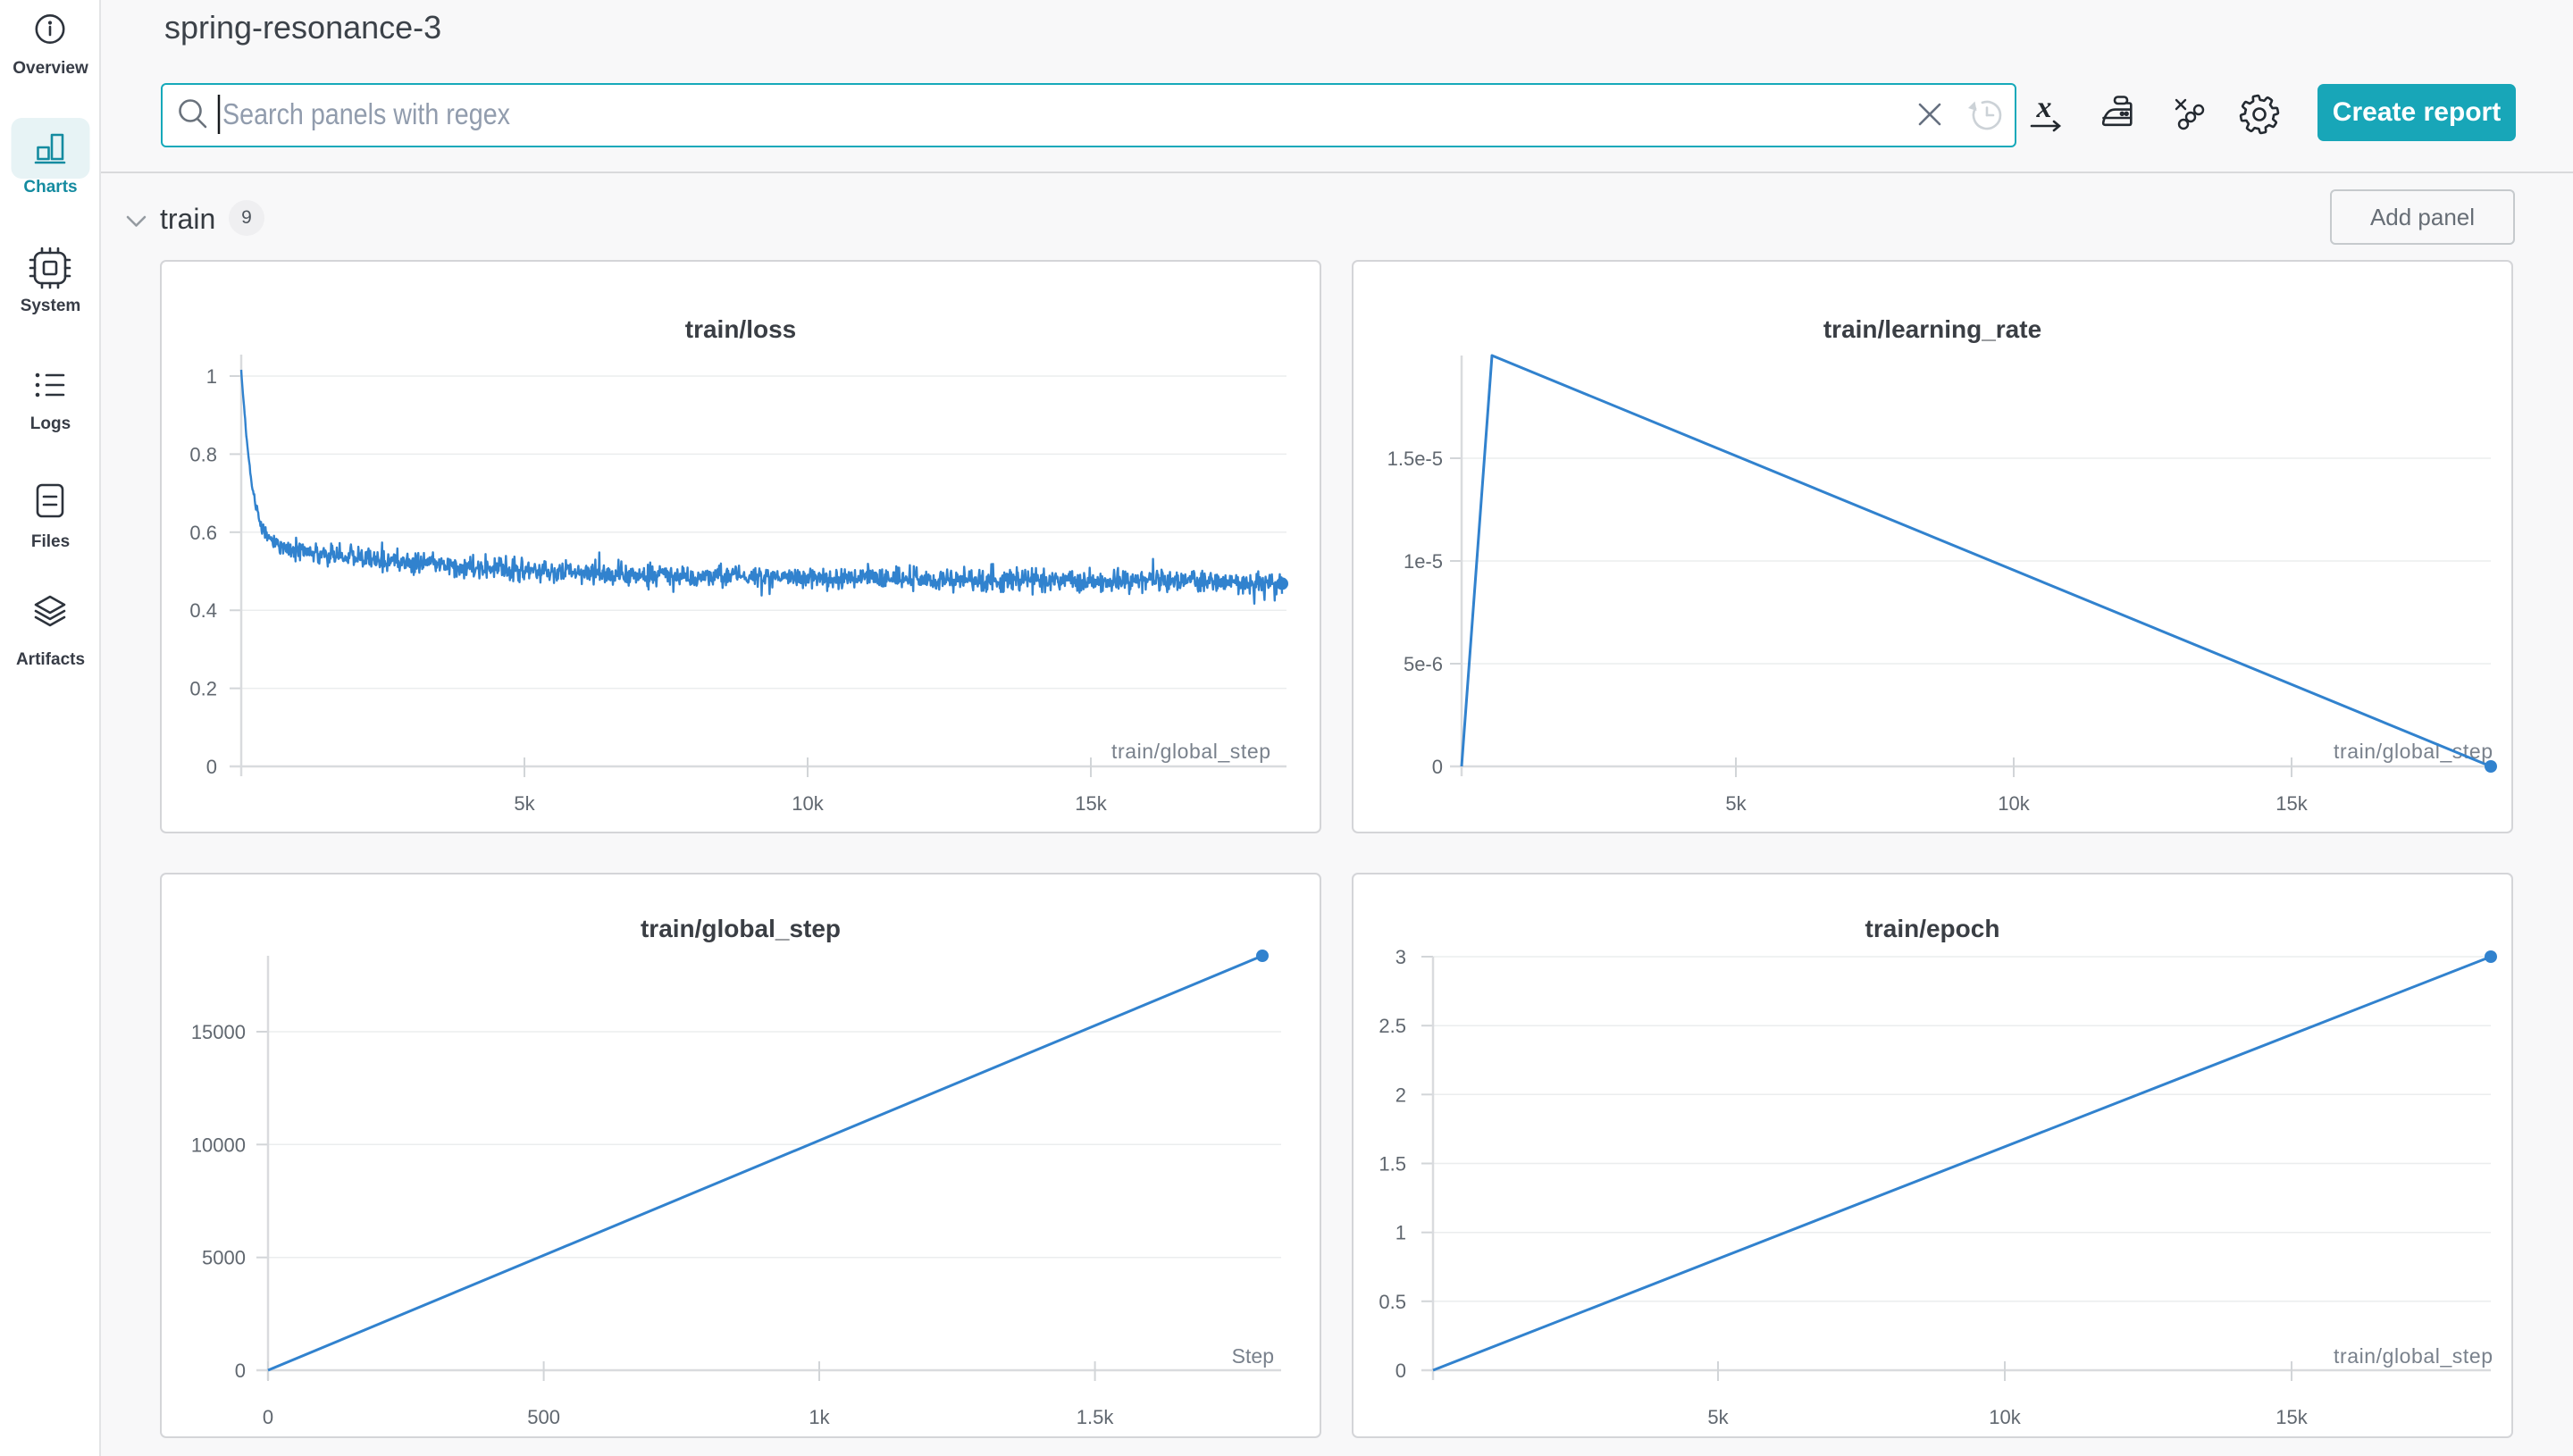 This screenshot has height=1456, width=2573. I want to click on svg-text: 5e-6, so click(1423, 664).